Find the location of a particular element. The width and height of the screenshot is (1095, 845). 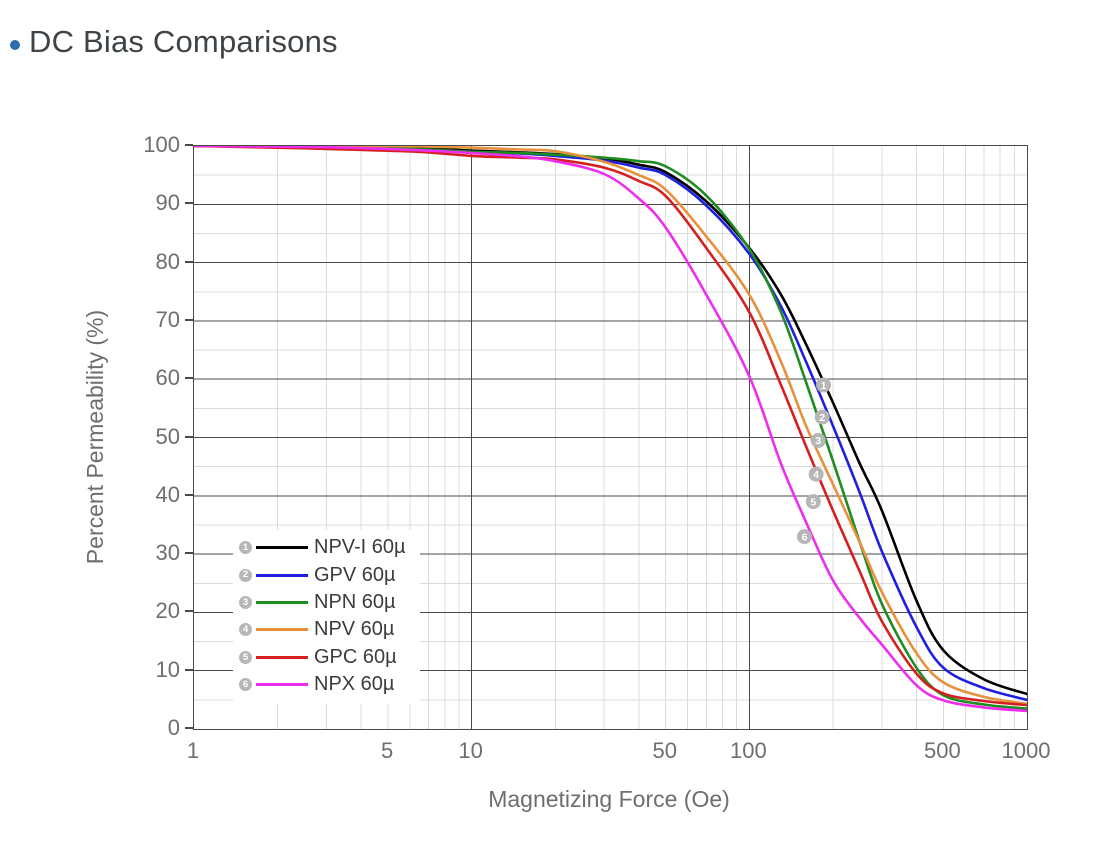

legend-row: 4 NPV 60µ is located at coordinates (322, 629).